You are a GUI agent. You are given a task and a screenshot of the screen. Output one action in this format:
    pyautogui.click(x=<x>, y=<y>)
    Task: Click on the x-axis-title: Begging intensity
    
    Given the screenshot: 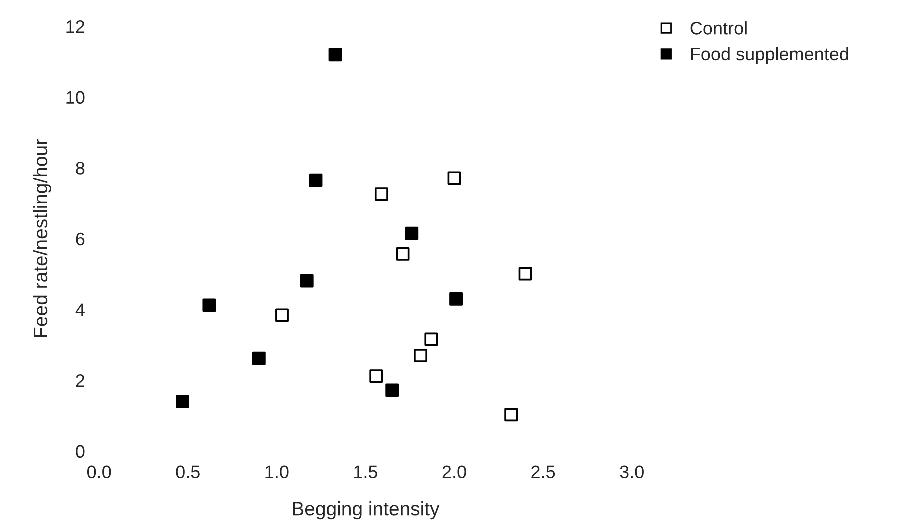 What is the action you would take?
    pyautogui.click(x=366, y=511)
    